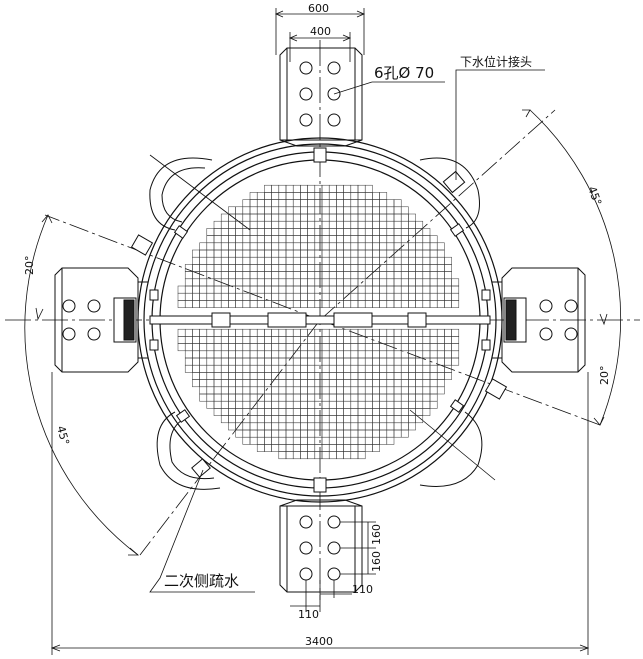  What do you see at coordinates (321, 97) in the screenshot?
I see `top-flange` at bounding box center [321, 97].